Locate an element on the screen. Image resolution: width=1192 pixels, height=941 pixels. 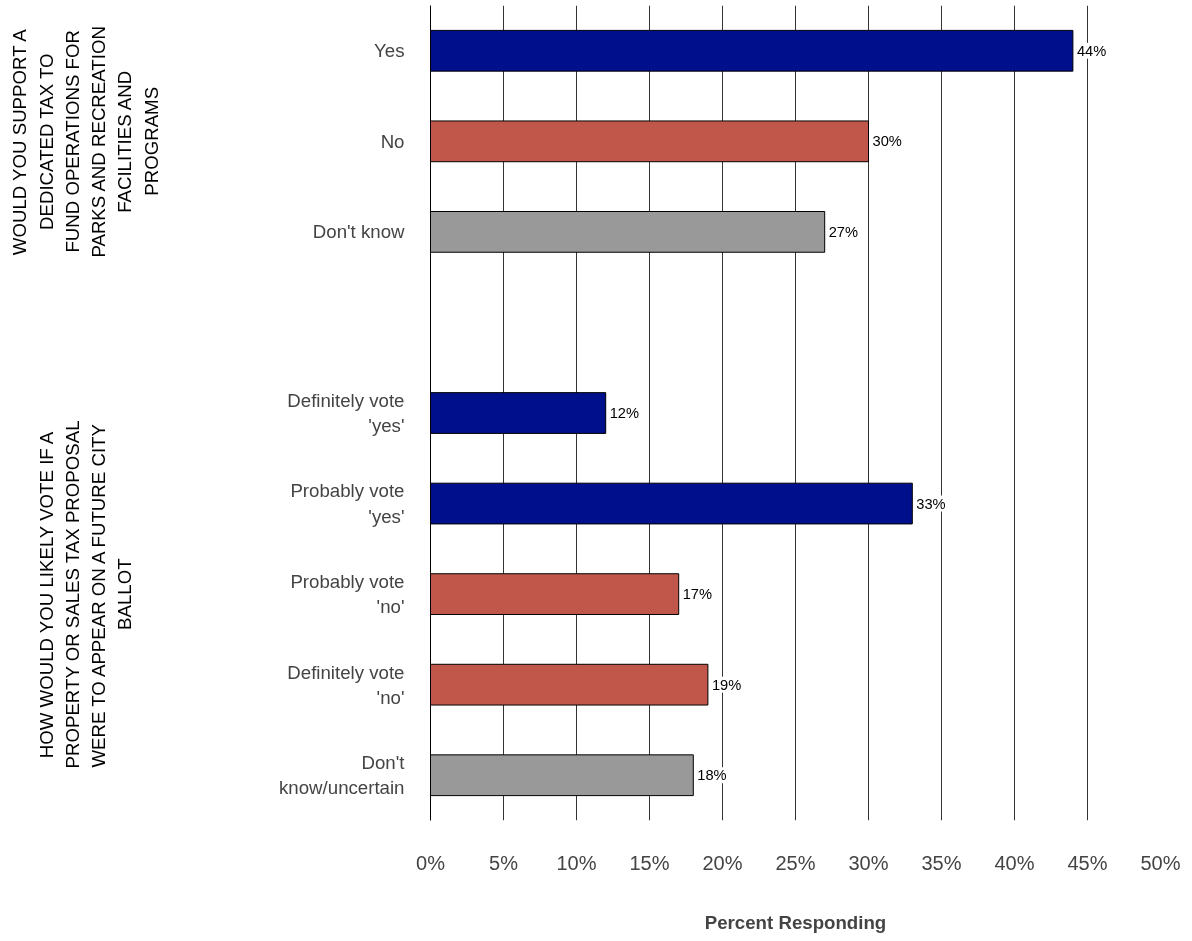
y-tick-label: Don't know/uncertain is located at coordinates (342, 775).